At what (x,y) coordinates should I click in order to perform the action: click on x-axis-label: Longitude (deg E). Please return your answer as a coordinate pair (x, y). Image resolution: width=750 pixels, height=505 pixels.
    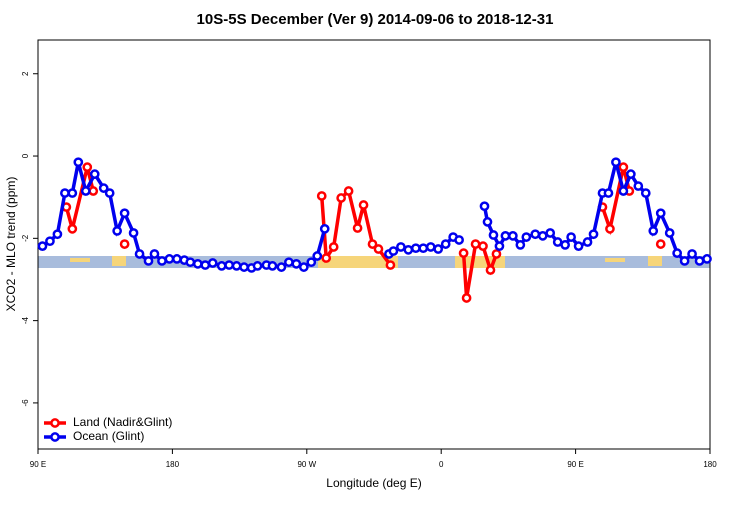
    Looking at the image, I should click on (373, 483).